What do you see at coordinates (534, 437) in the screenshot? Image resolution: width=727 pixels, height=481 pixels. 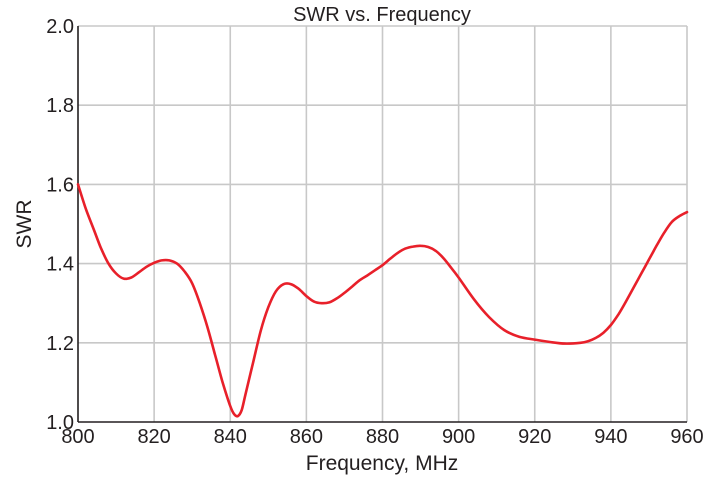 I see `x-tick-label: 920` at bounding box center [534, 437].